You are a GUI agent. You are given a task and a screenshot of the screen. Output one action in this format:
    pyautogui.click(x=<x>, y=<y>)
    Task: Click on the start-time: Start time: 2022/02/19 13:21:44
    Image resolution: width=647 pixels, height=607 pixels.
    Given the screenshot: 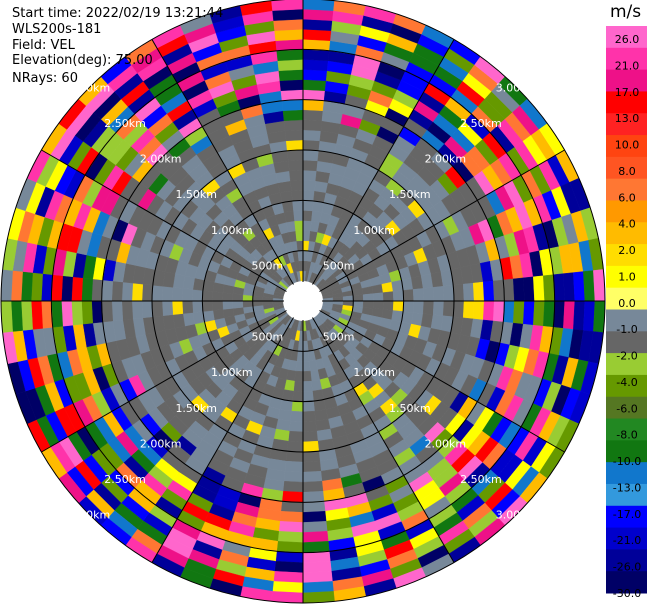 What is the action you would take?
    pyautogui.click(x=118, y=13)
    